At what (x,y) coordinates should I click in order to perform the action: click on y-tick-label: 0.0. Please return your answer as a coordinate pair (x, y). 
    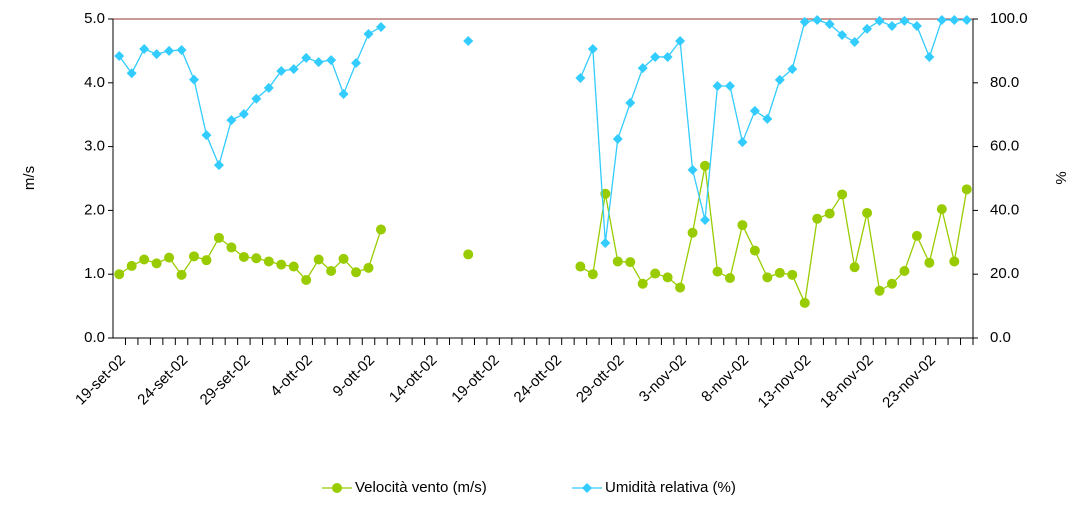
    Looking at the image, I should click on (94, 337).